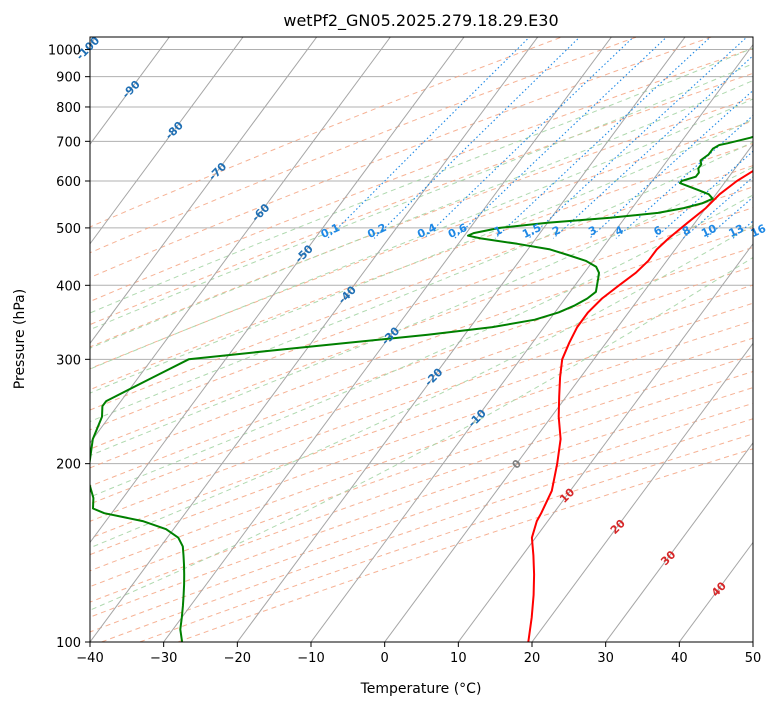 This screenshot has width=775, height=712. What do you see at coordinates (237, 658) in the screenshot?
I see `x-tick-label: −20` at bounding box center [237, 658].